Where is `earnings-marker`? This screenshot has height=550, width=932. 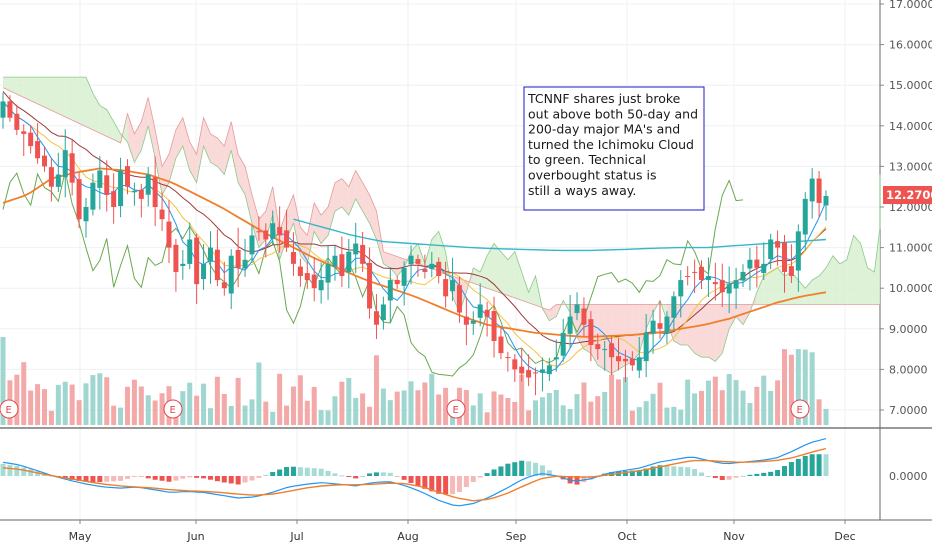 earnings-marker is located at coordinates (800, 409).